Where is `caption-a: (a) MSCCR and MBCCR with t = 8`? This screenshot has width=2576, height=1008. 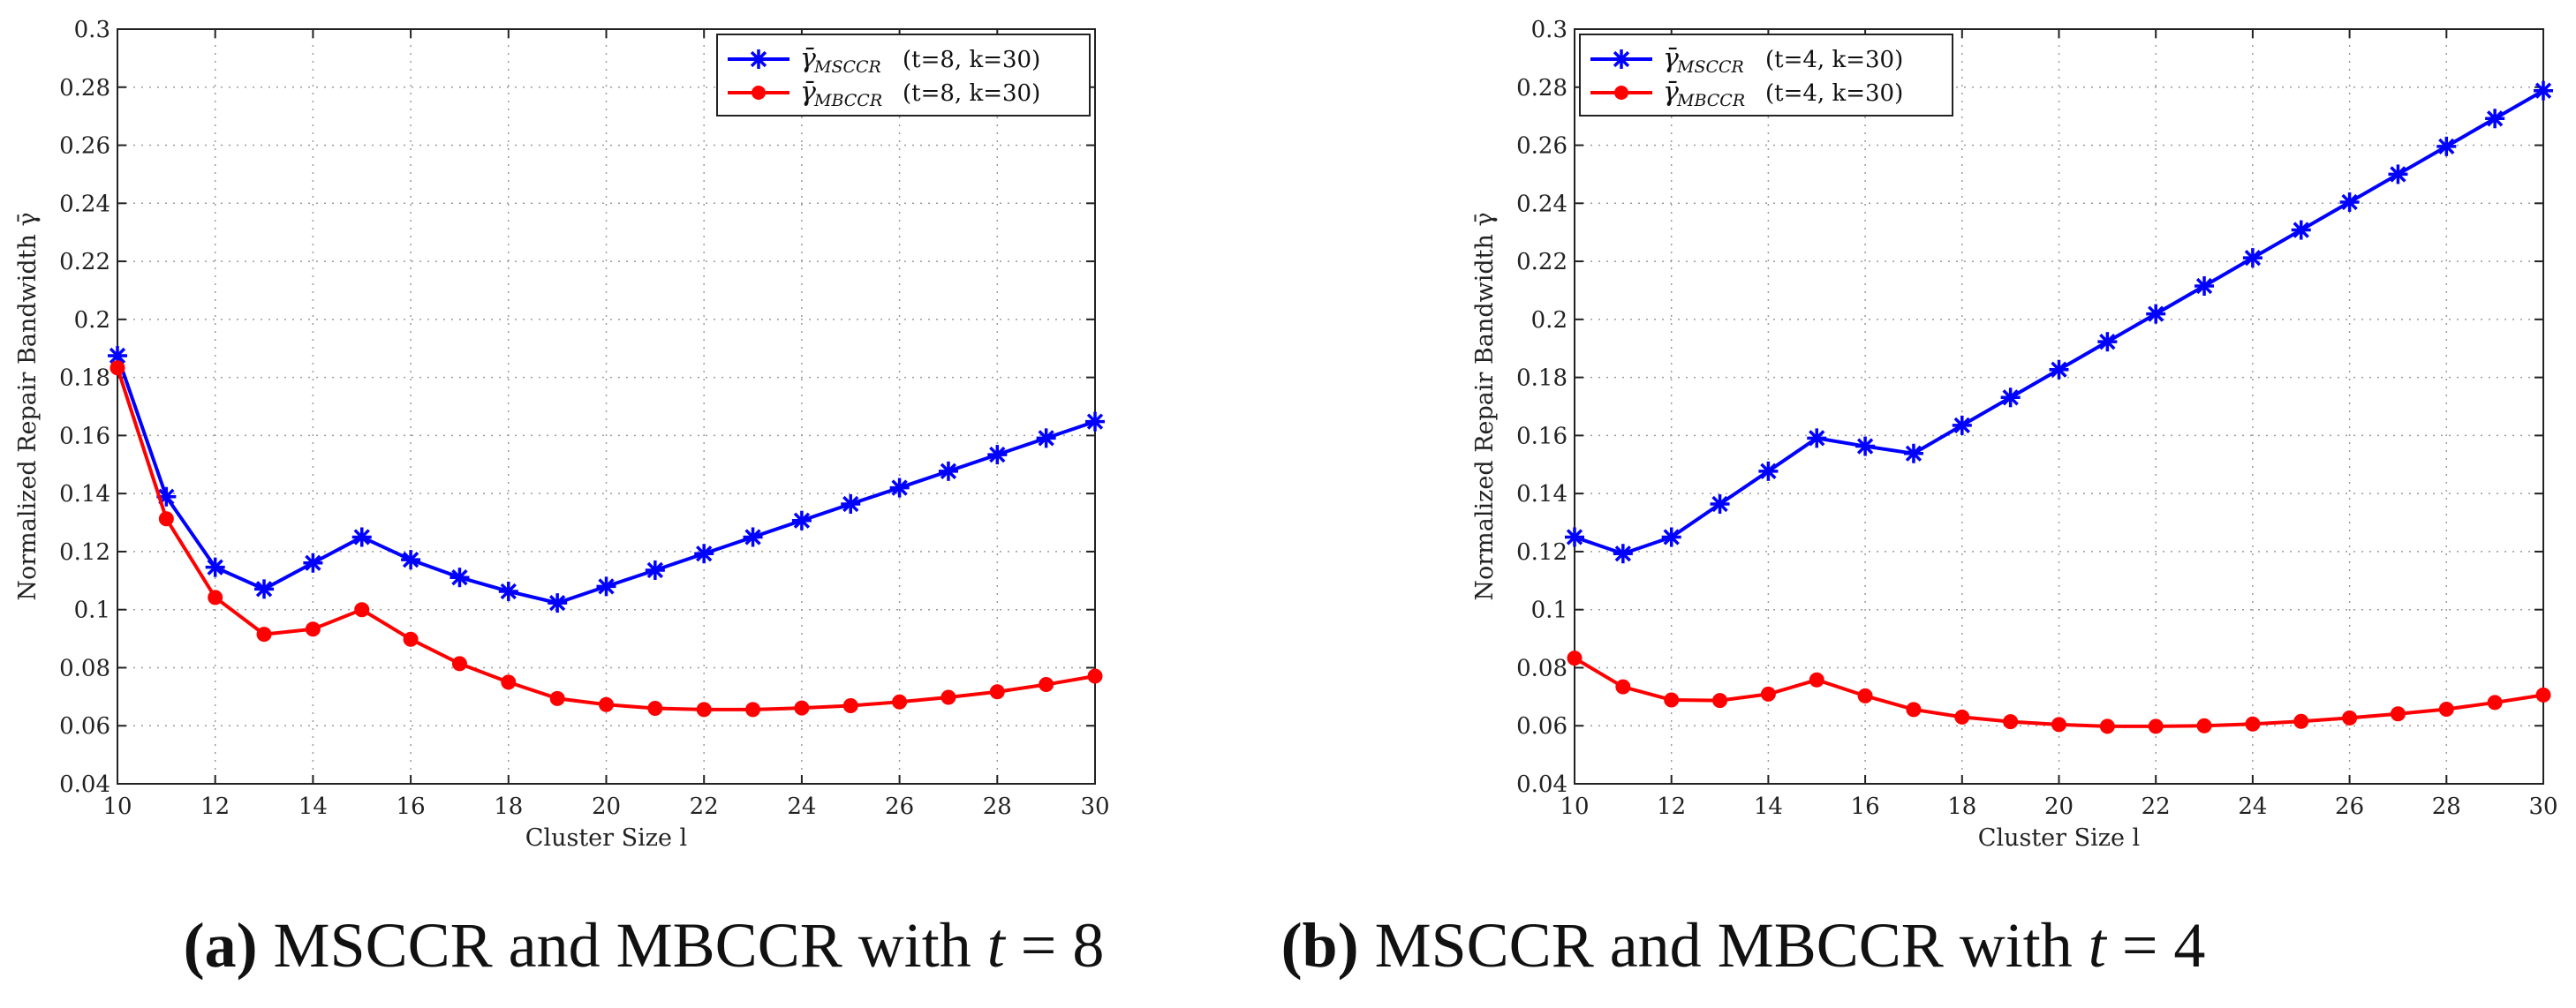
caption-a: (a) MSCCR and MBCCR with t = 8 is located at coordinates (644, 945).